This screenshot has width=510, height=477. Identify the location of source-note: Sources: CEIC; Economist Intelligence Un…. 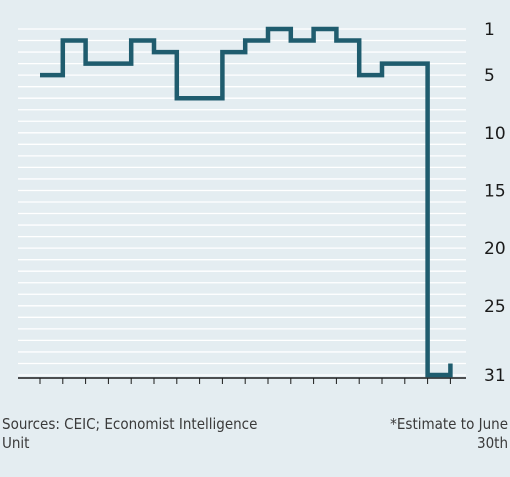
(130, 433).